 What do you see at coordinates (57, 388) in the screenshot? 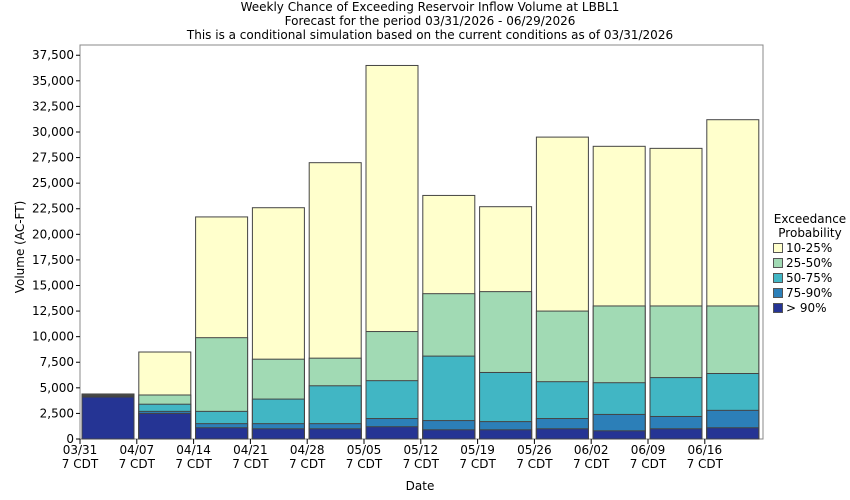
I see `y-tick-label: 5,000` at bounding box center [57, 388].